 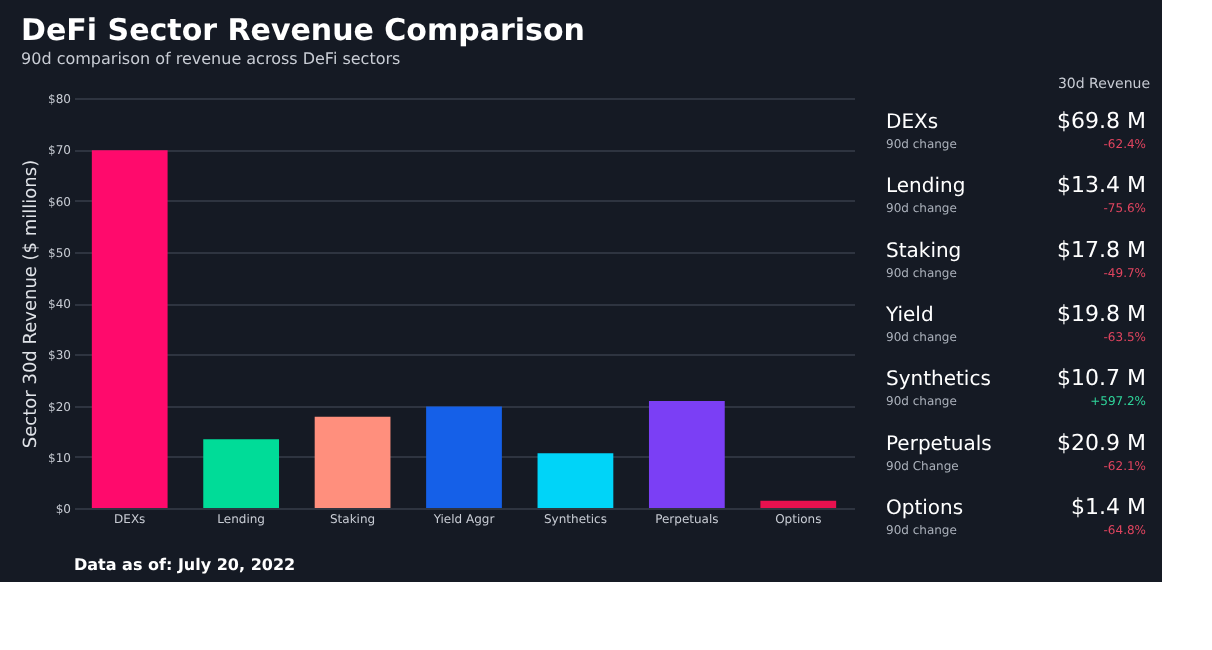 What do you see at coordinates (924, 251) in the screenshot?
I see `text: Staking` at bounding box center [924, 251].